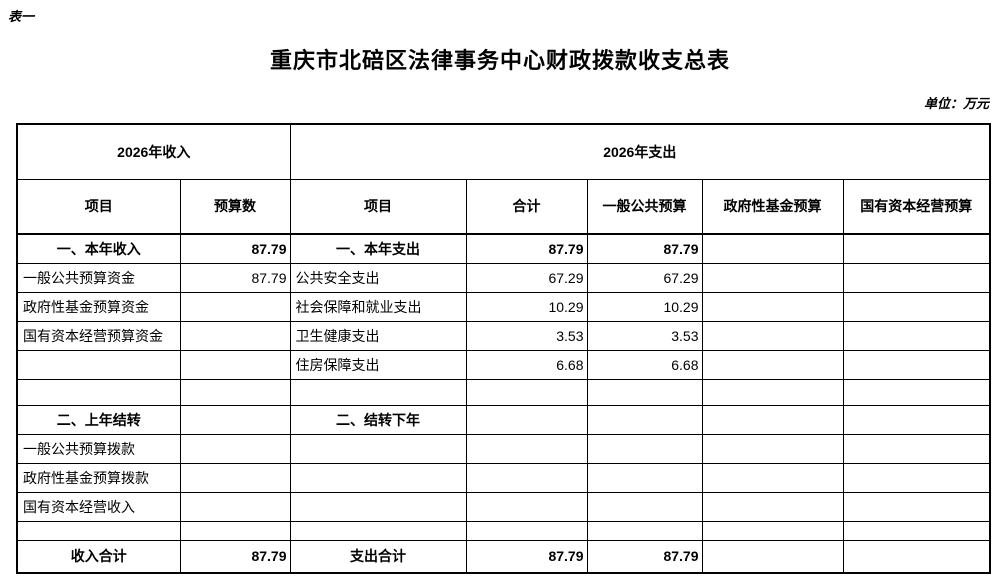  Describe the element at coordinates (98, 335) in the screenshot. I see `income-item-cell: 国有资本经营预算资金` at that location.